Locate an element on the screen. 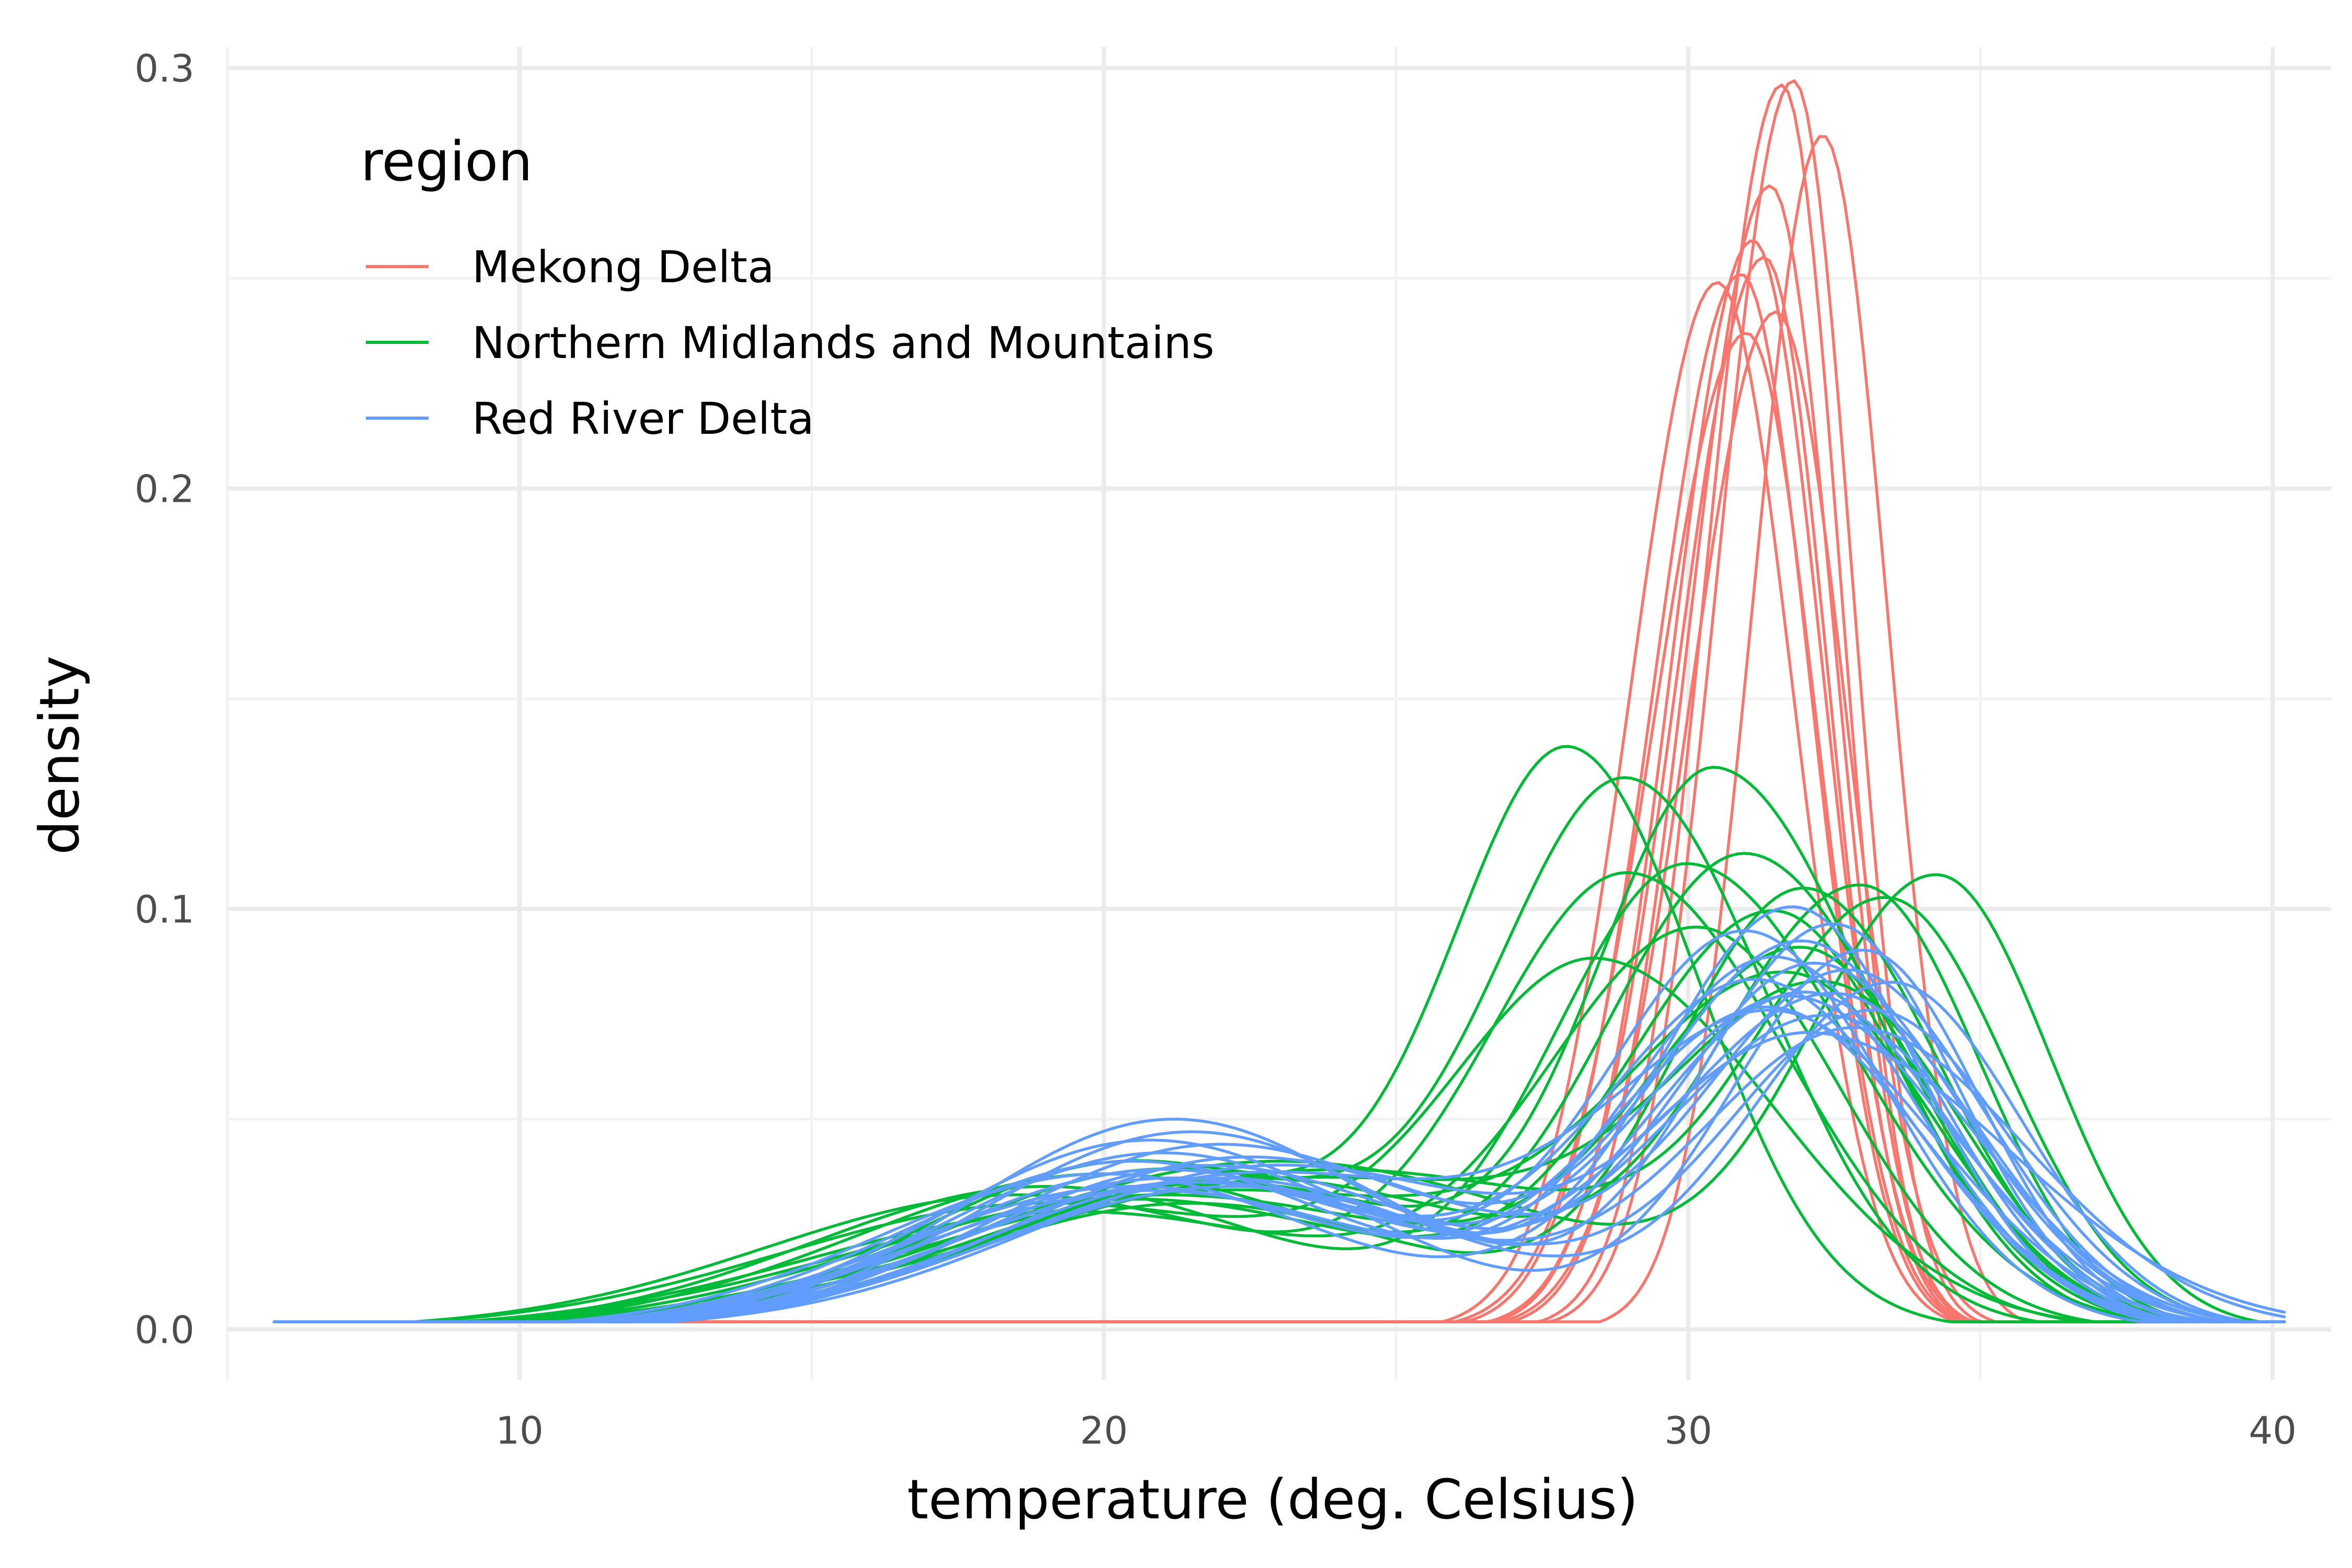 Image resolution: width=2352 pixels, height=1568 pixels. x-axis-tick-labels: 10 20 30 40 is located at coordinates (1396, 1430).